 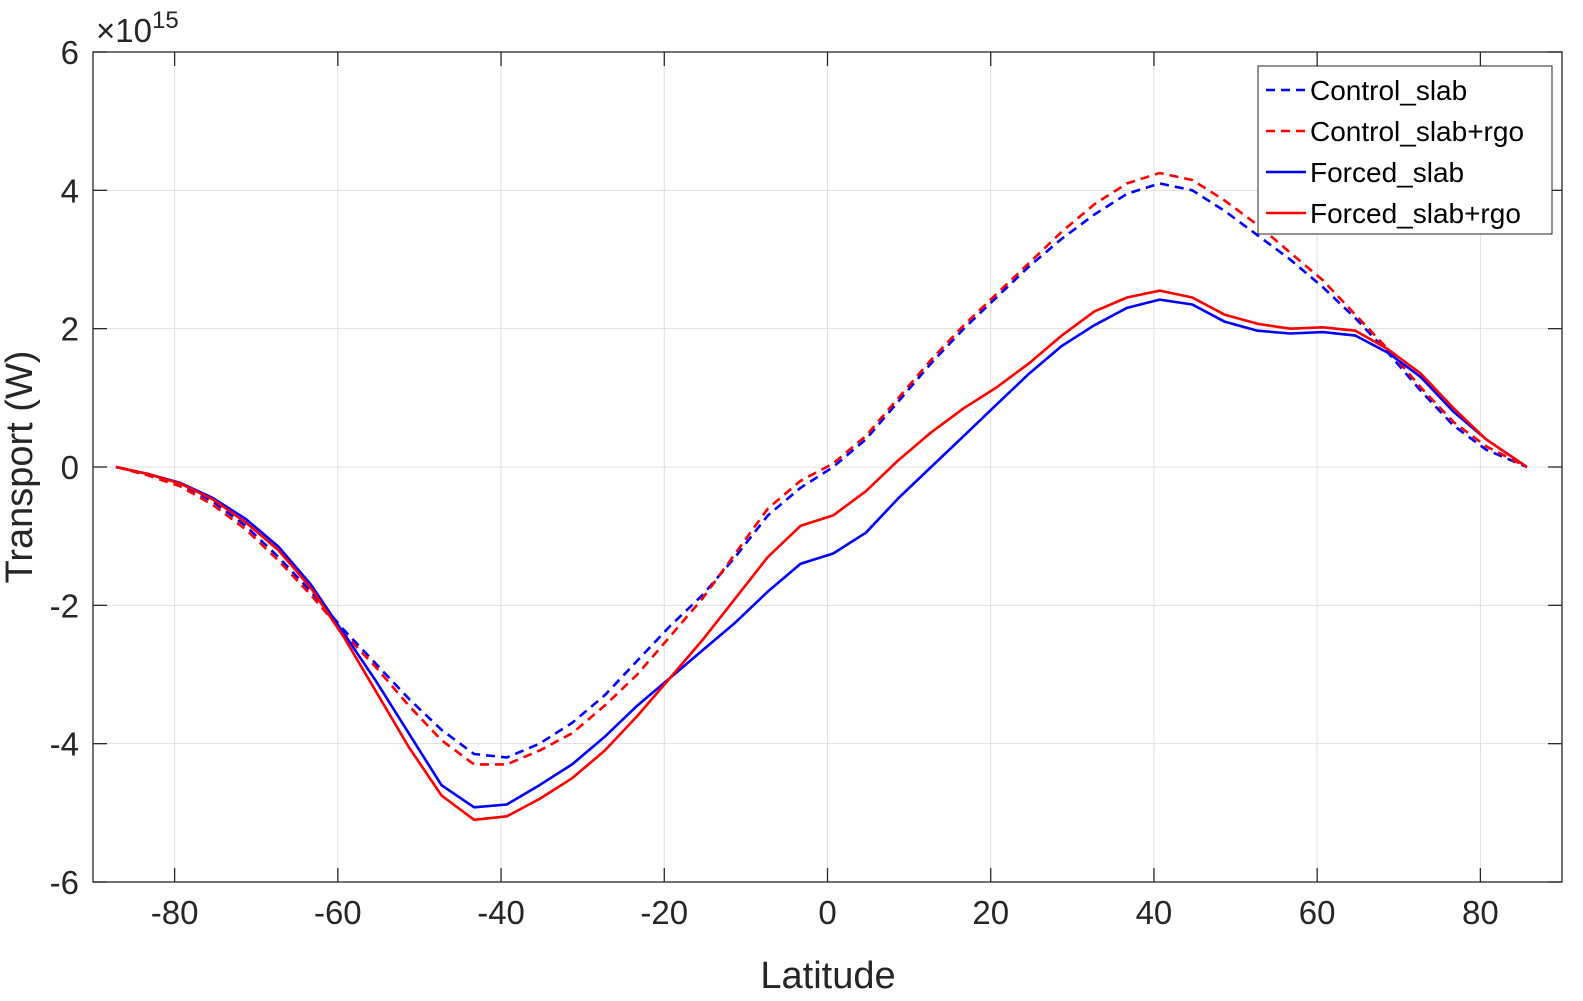 I want to click on y-tick-label: -6, so click(x=64, y=882).